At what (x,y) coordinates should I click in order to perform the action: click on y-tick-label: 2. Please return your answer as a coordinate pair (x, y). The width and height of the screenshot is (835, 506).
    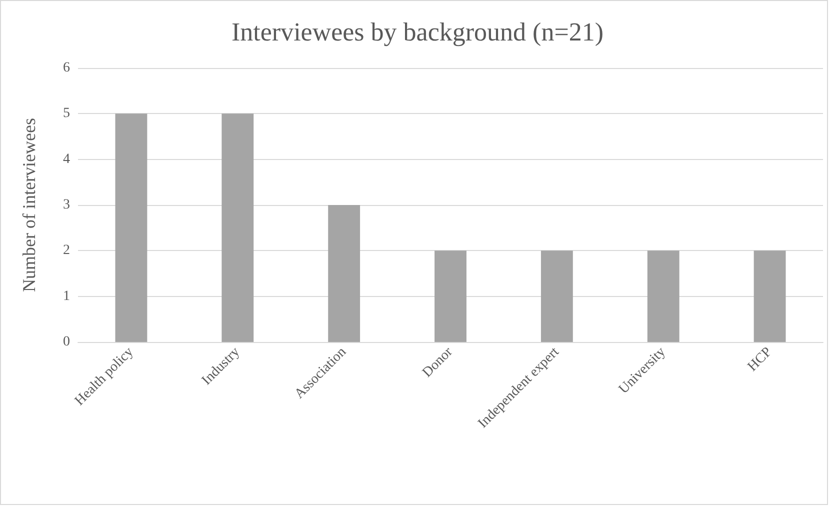
    Looking at the image, I should click on (66, 250).